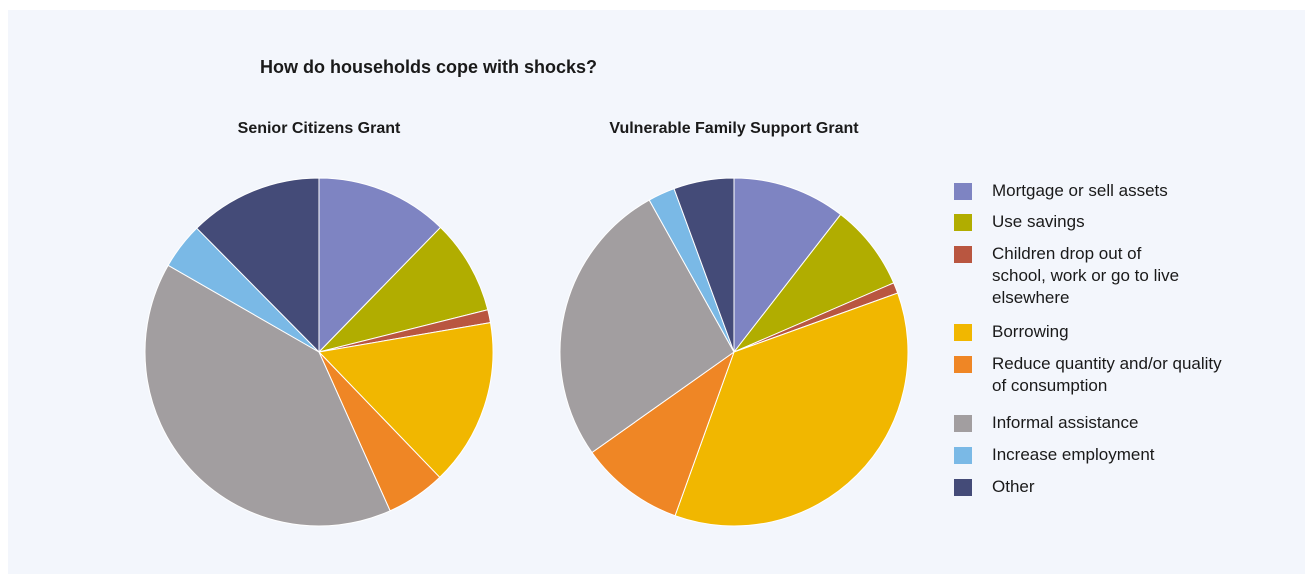 The height and width of the screenshot is (583, 1315). What do you see at coordinates (963, 191) in the screenshot?
I see `legend-swatch-mortgage` at bounding box center [963, 191].